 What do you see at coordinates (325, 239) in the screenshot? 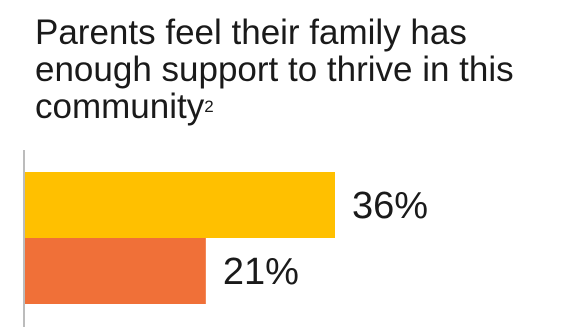
I see `data-labels: 36% 21%` at bounding box center [325, 239].